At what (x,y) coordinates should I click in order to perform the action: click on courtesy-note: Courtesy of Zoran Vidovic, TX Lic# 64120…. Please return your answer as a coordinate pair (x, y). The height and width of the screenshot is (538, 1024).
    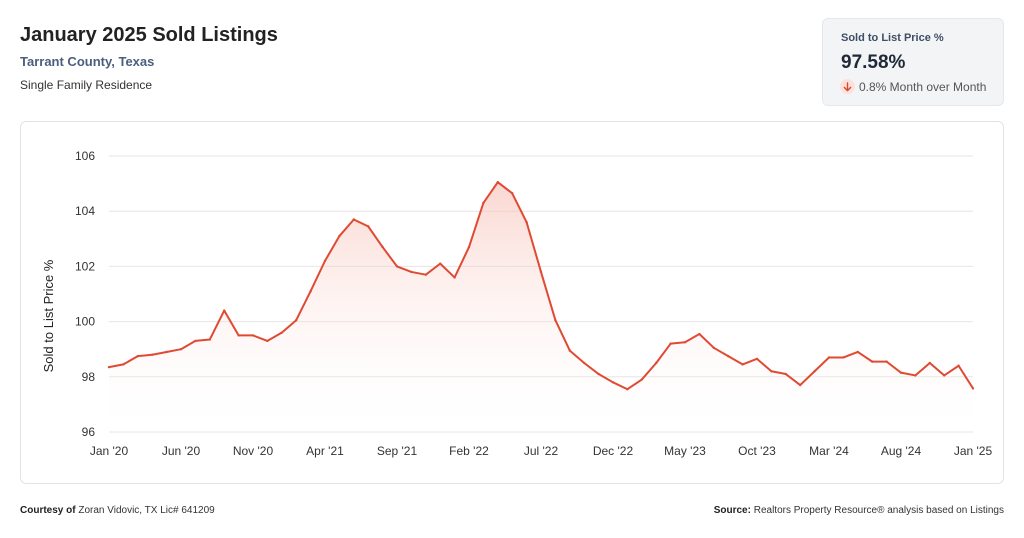
    Looking at the image, I should click on (117, 510).